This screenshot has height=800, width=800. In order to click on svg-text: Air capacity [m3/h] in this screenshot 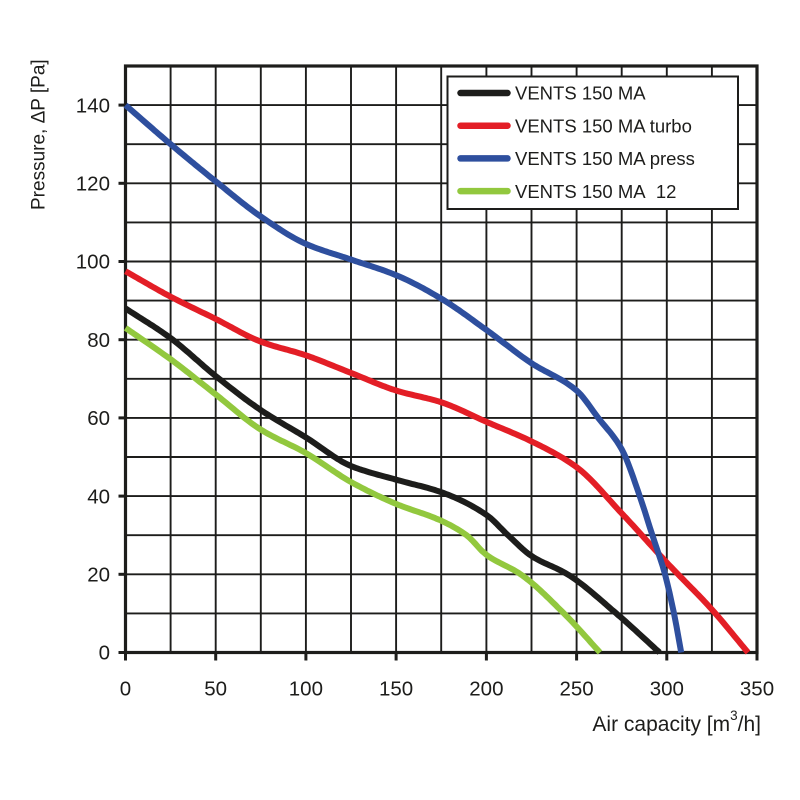, I will do `click(676, 722)`.